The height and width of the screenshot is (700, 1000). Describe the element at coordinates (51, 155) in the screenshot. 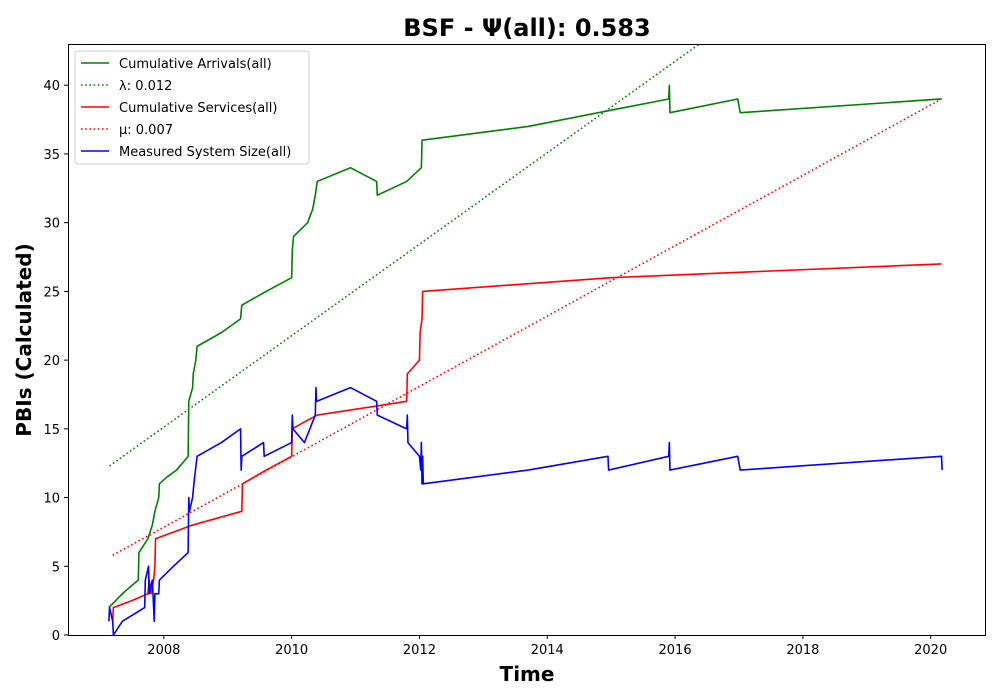

I see `y-tick-label: 35` at that location.